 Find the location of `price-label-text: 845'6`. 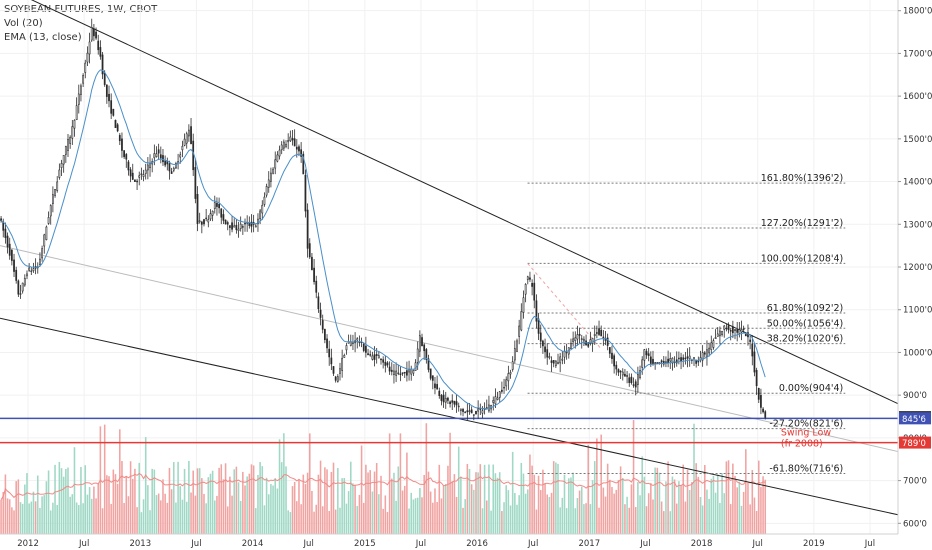

price-label-text: 845'6 is located at coordinates (914, 420).